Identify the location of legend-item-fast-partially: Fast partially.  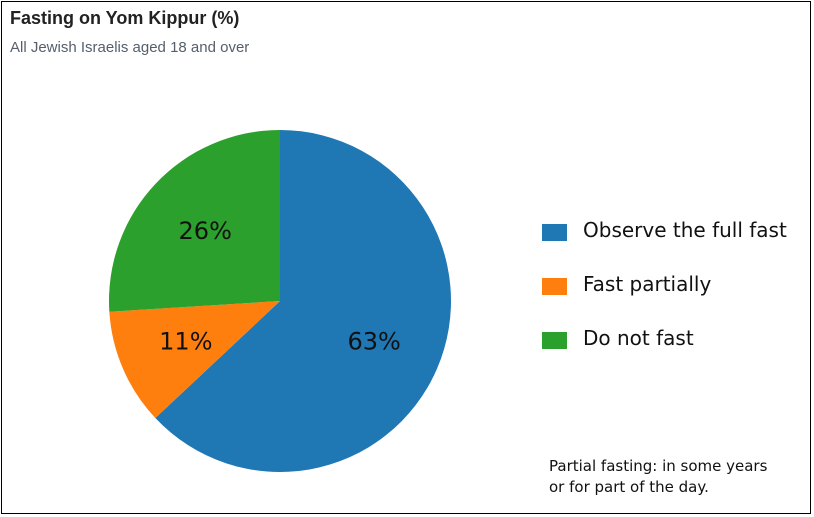
(677, 299).